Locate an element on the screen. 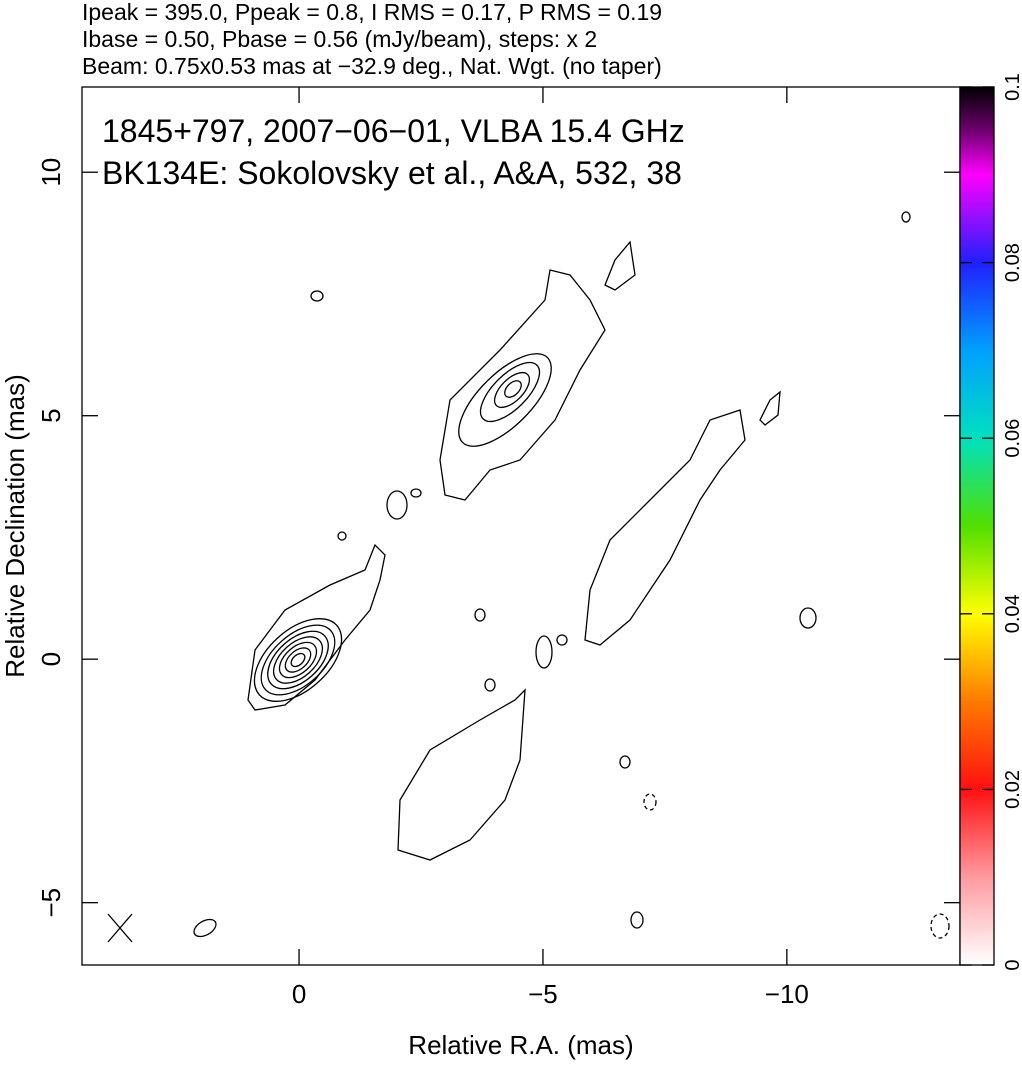 This screenshot has width=1022, height=1066. colorbar-tick-label: 0.08 is located at coordinates (1012, 262).